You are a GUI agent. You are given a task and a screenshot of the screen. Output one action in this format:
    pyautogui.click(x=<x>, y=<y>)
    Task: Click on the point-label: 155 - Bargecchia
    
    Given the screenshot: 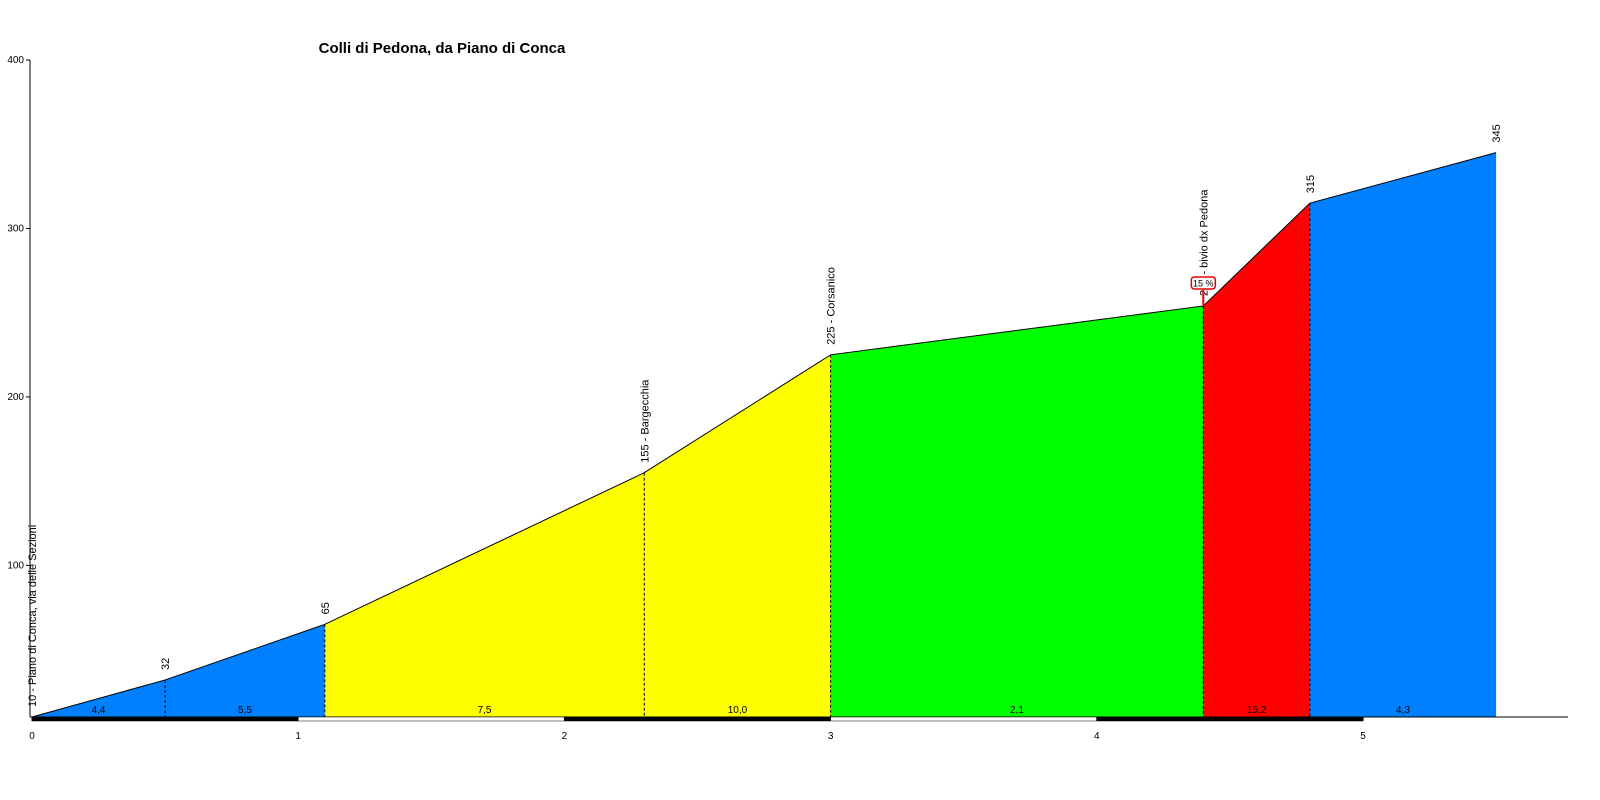 What is the action you would take?
    pyautogui.click(x=645, y=421)
    